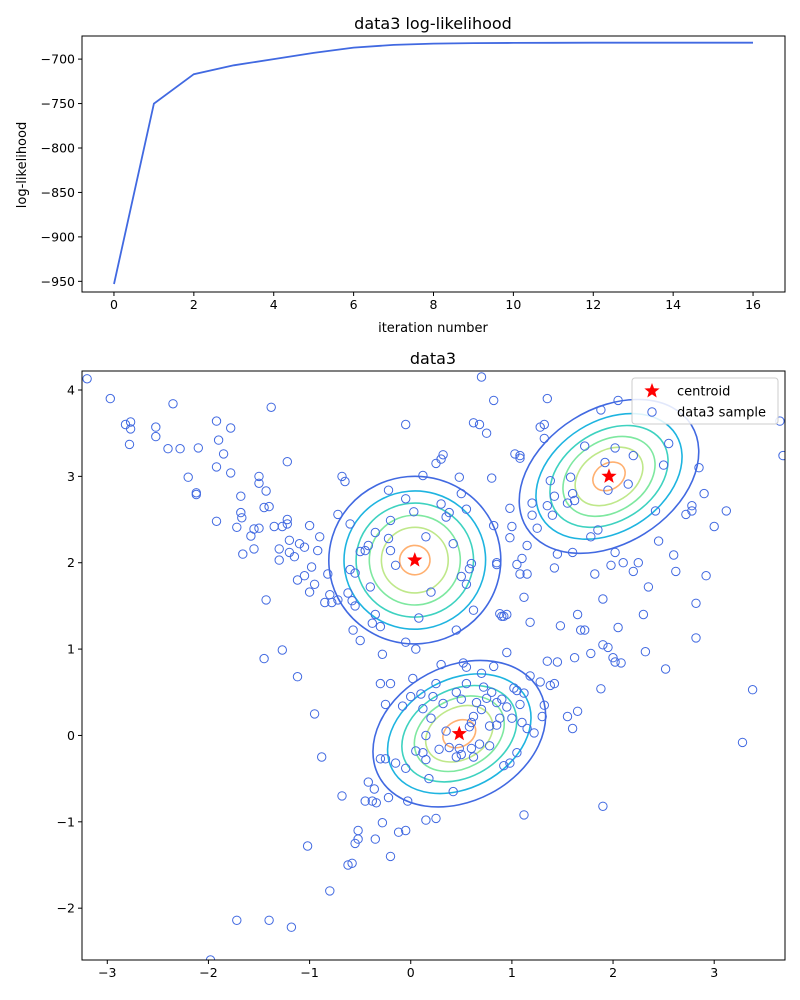 This screenshot has height=1000, width=800. What do you see at coordinates (703, 392) in the screenshot?
I see `legend-label: centroid` at bounding box center [703, 392].